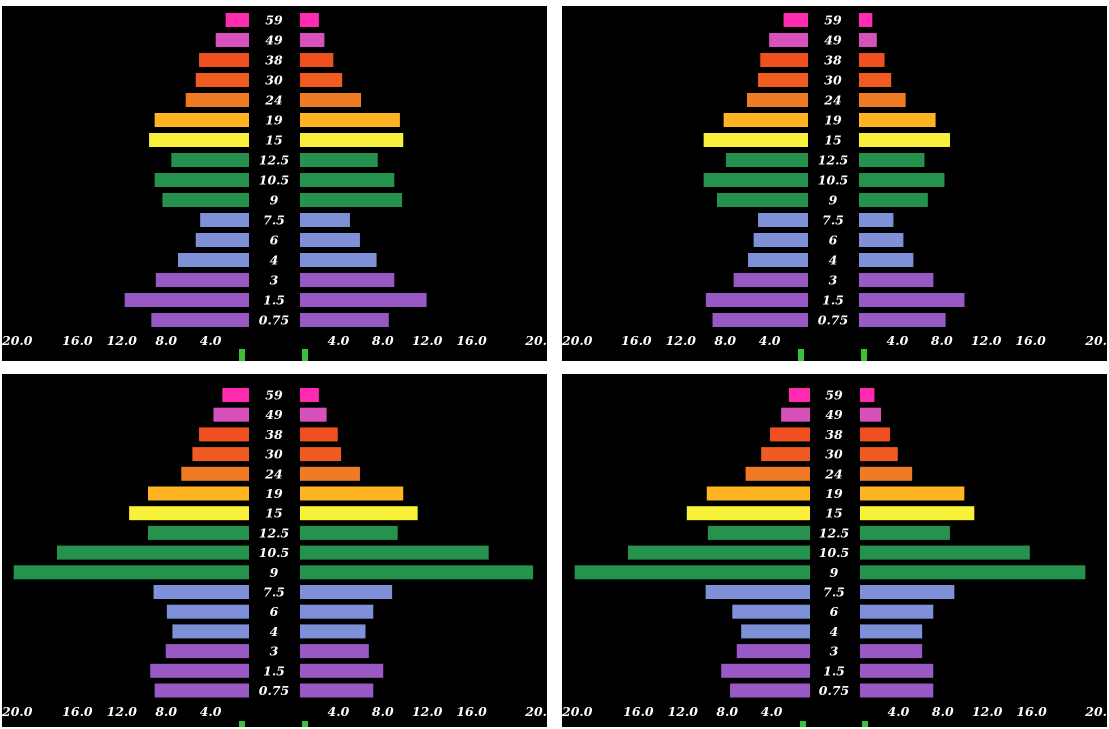 Image resolution: width=1109 pixels, height=729 pixels. What do you see at coordinates (274, 611) in the screenshot?
I see `category-label: 6` at bounding box center [274, 611].